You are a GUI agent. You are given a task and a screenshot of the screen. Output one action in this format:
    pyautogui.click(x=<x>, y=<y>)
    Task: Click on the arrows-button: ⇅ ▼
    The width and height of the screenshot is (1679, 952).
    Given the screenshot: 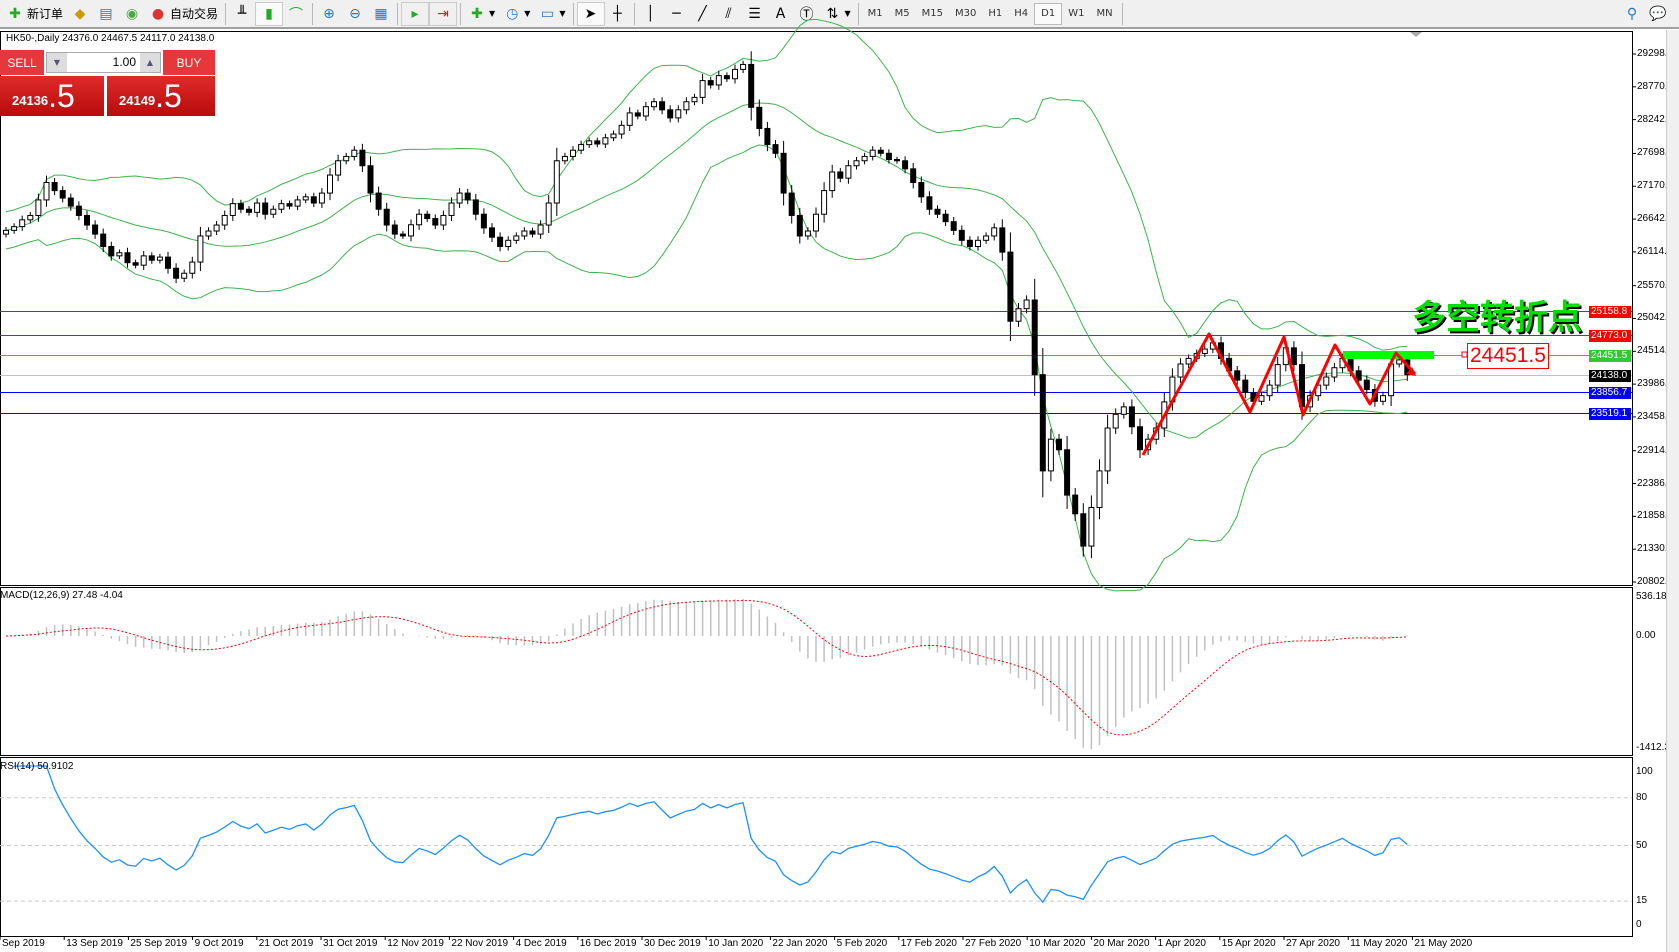 What is the action you would take?
    pyautogui.click(x=837, y=14)
    